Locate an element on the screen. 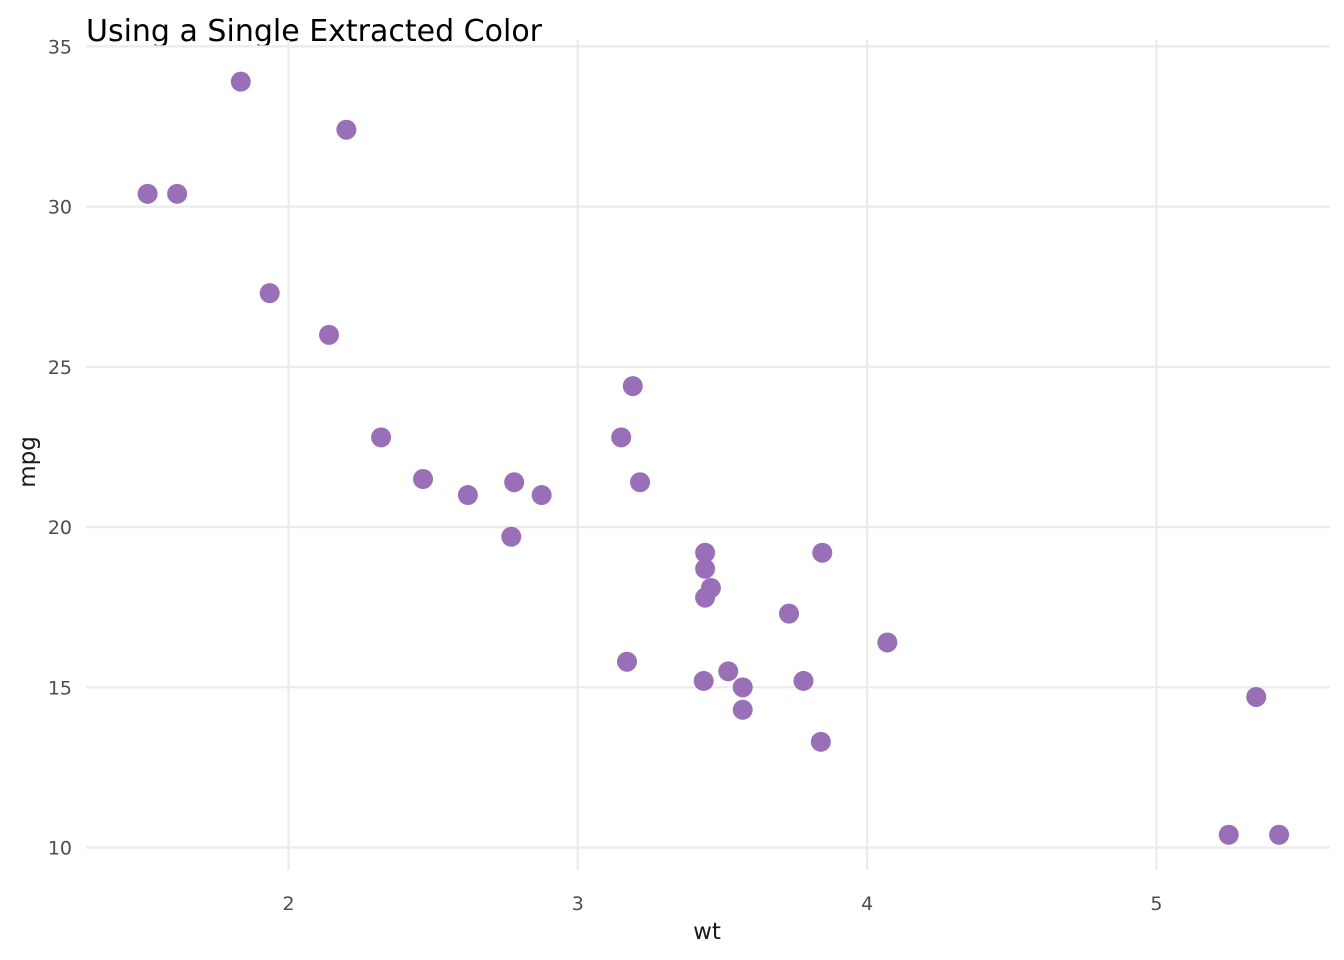  x-tick-label: 3 is located at coordinates (578, 904).